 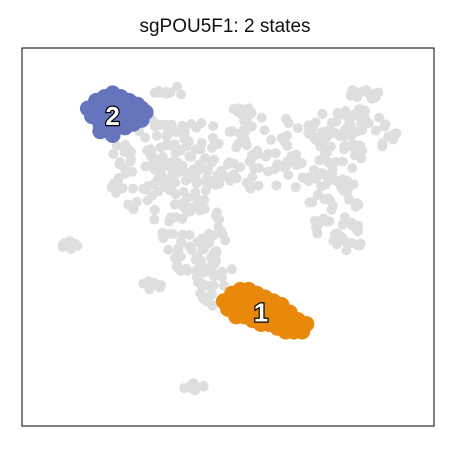 I want to click on state-1-label: 1, so click(x=261, y=313).